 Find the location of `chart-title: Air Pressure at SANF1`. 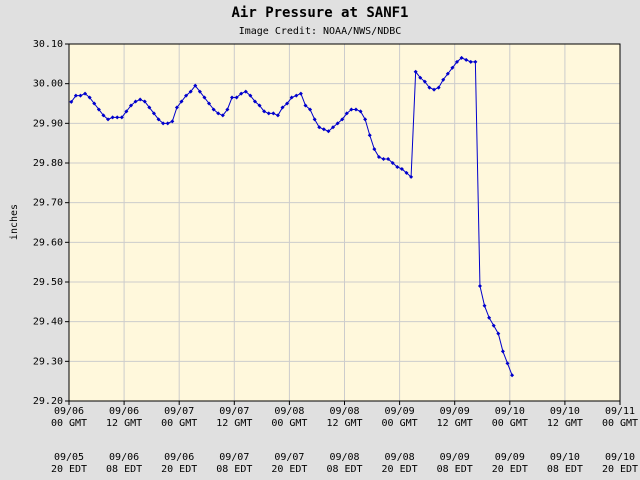

chart-title: Air Pressure at SANF1 is located at coordinates (319, 13).